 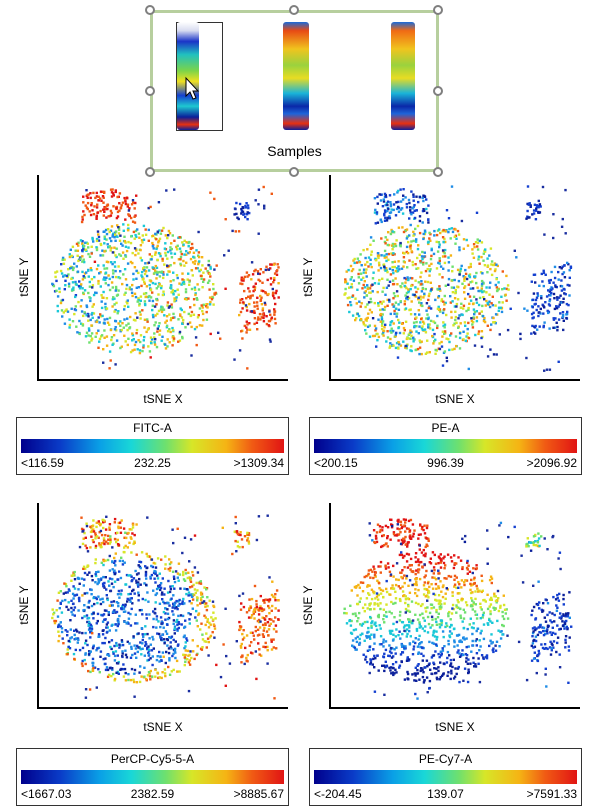 What do you see at coordinates (150, 10) in the screenshot?
I see `resize-handle-top-left` at bounding box center [150, 10].